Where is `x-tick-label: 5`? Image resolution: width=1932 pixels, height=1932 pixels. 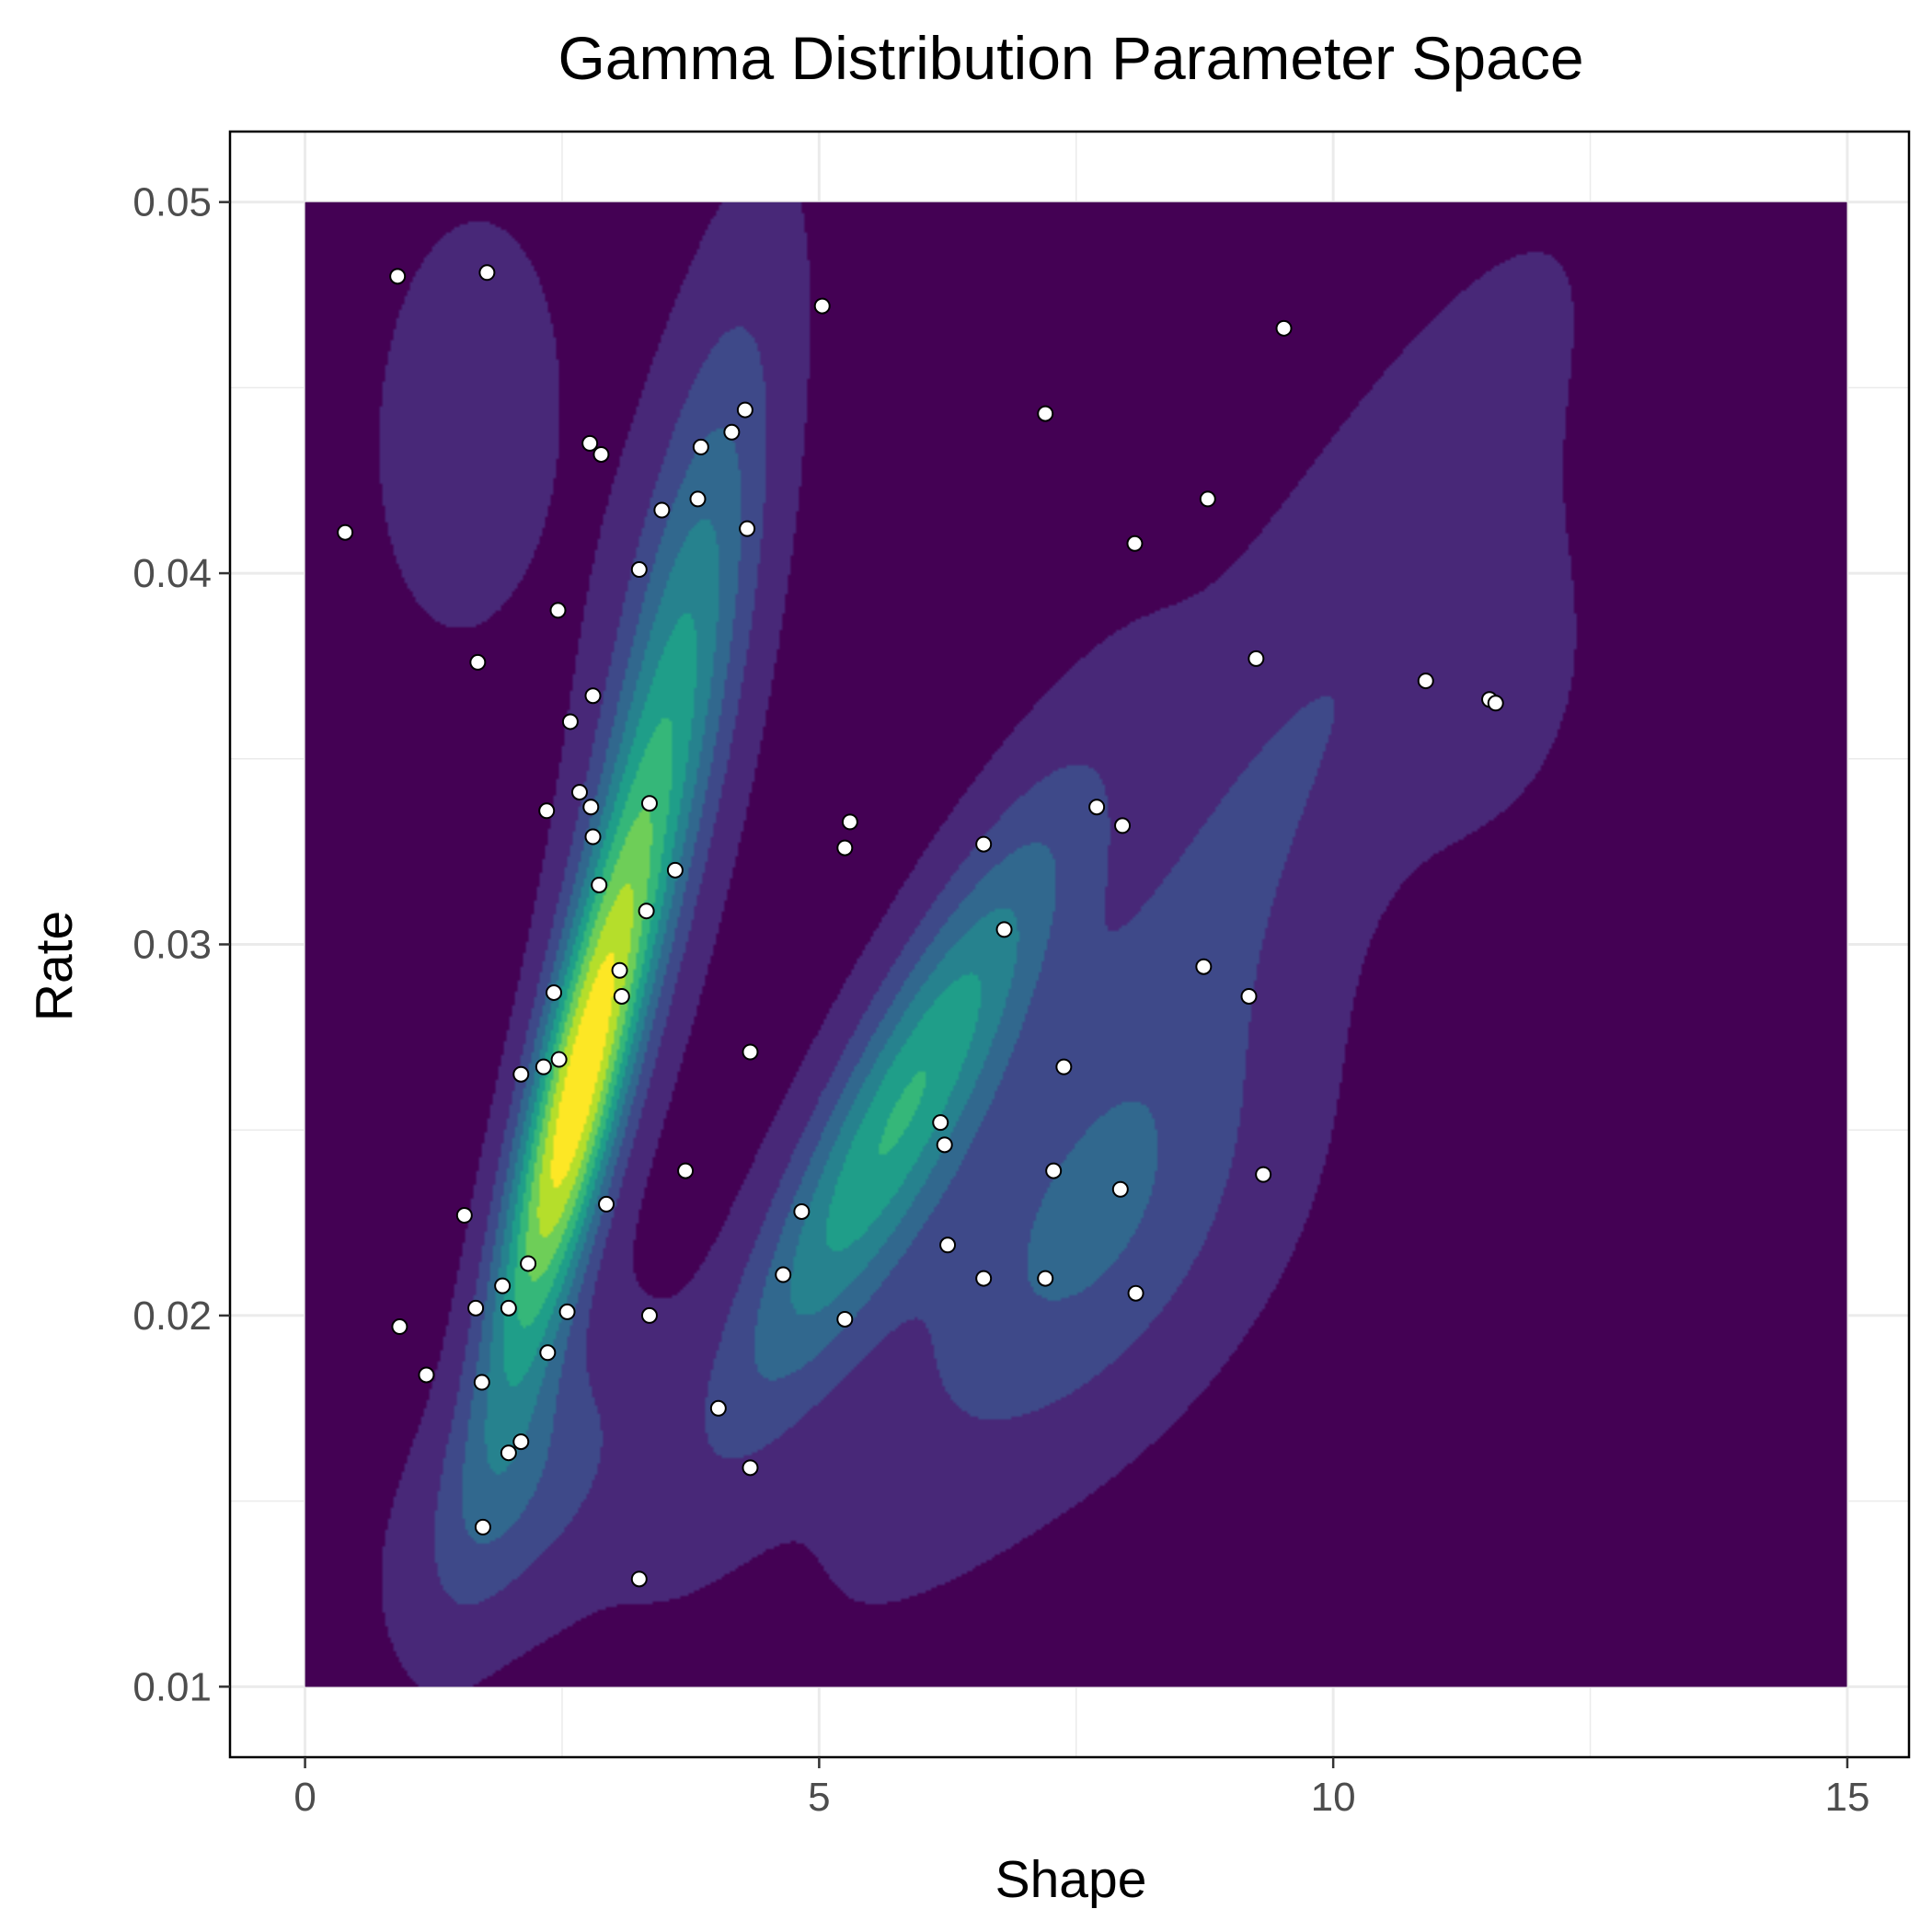 x-tick-label: 5 is located at coordinates (819, 1797).